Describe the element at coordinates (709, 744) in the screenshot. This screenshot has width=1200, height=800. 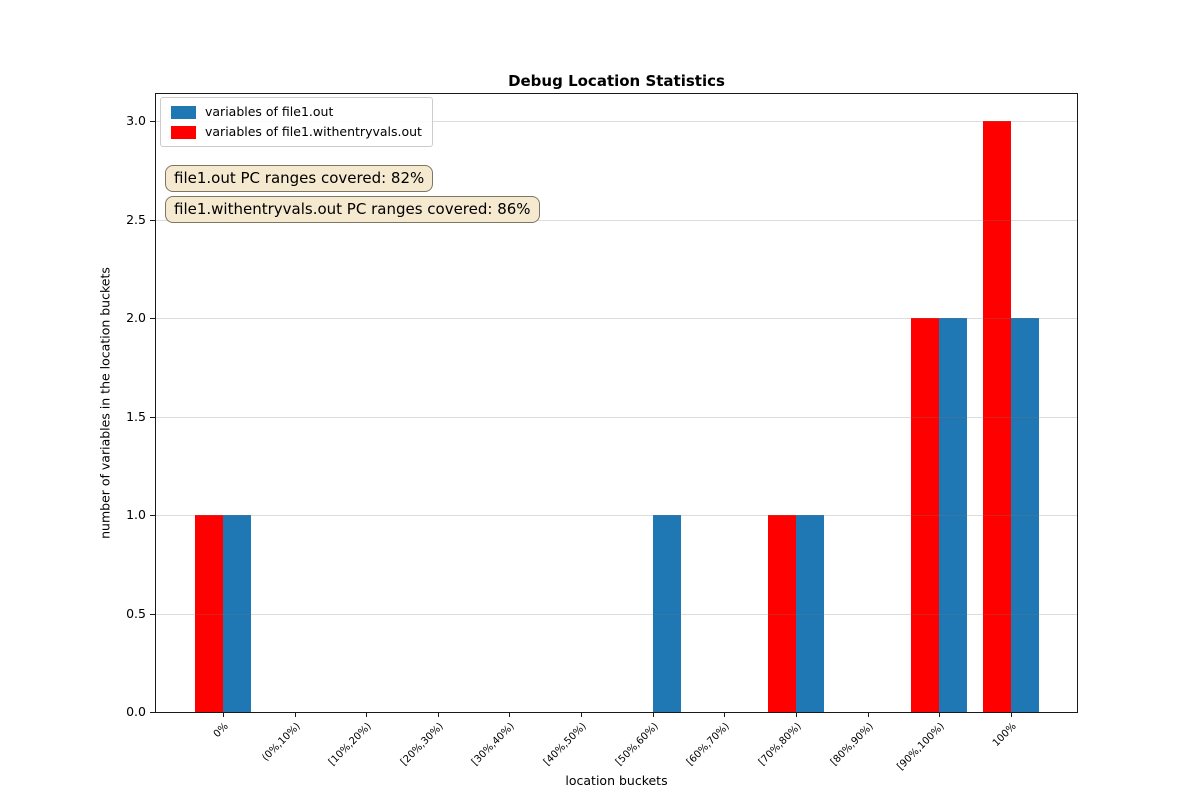
I see `x-tick-label: [60%,70%)` at that location.